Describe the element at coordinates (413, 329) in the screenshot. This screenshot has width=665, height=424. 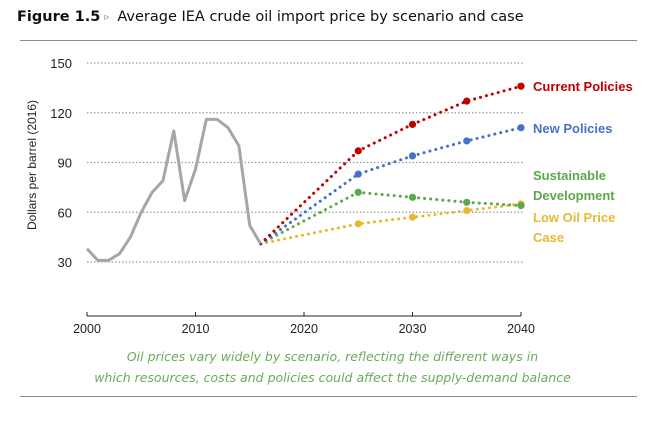
I see `x-tick-label: 2030` at that location.